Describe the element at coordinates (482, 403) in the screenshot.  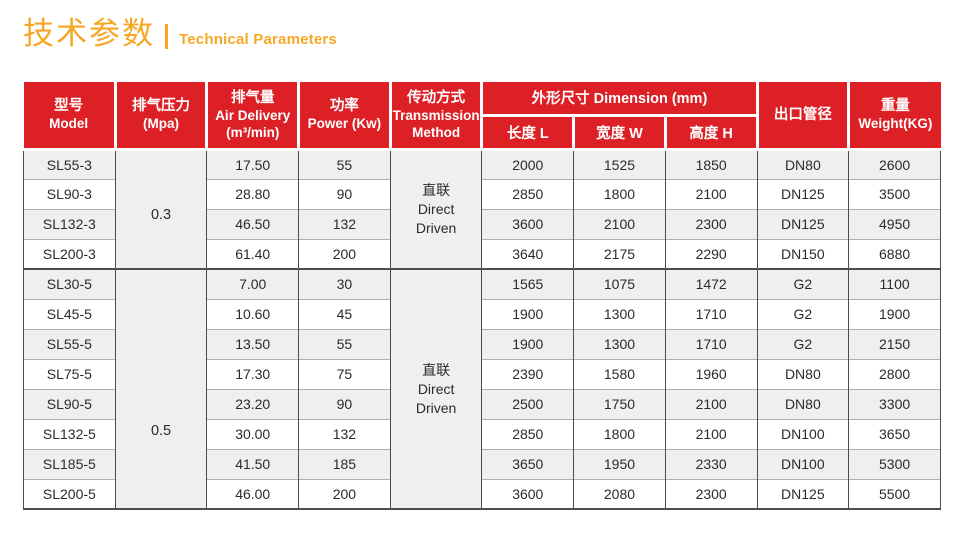
I see `table-row: SL90-5 23.20 90 2500 1750 2100 DN80 3300` at that location.